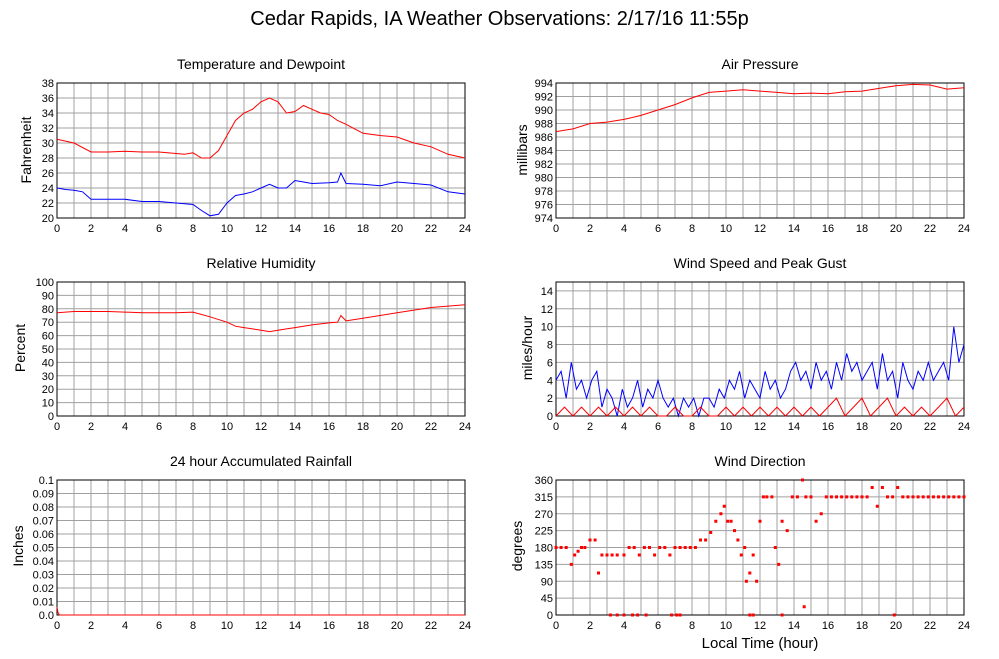 This screenshot has width=999, height=659. I want to click on humidity-xtick-label: 22, so click(431, 427).